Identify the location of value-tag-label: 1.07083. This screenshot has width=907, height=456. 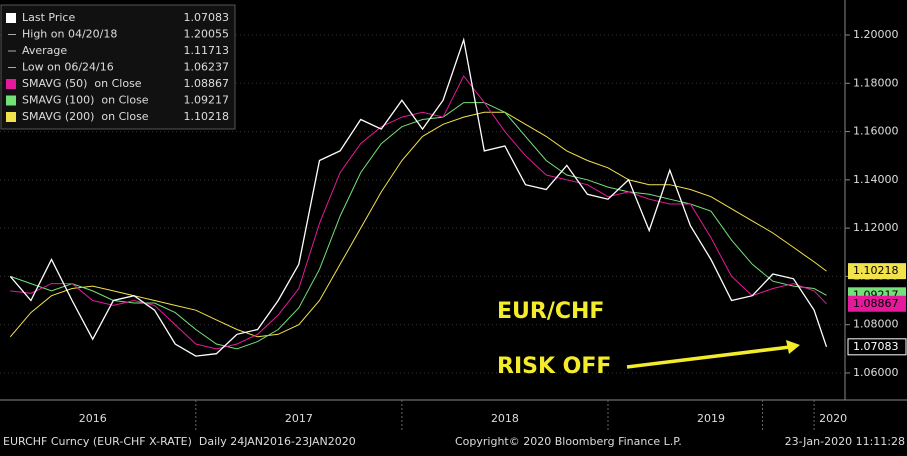
(876, 346).